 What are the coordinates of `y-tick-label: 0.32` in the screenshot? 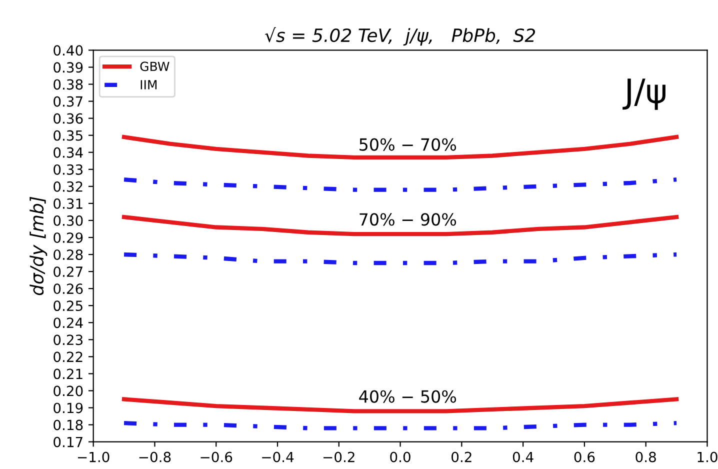 It's located at (68, 186).